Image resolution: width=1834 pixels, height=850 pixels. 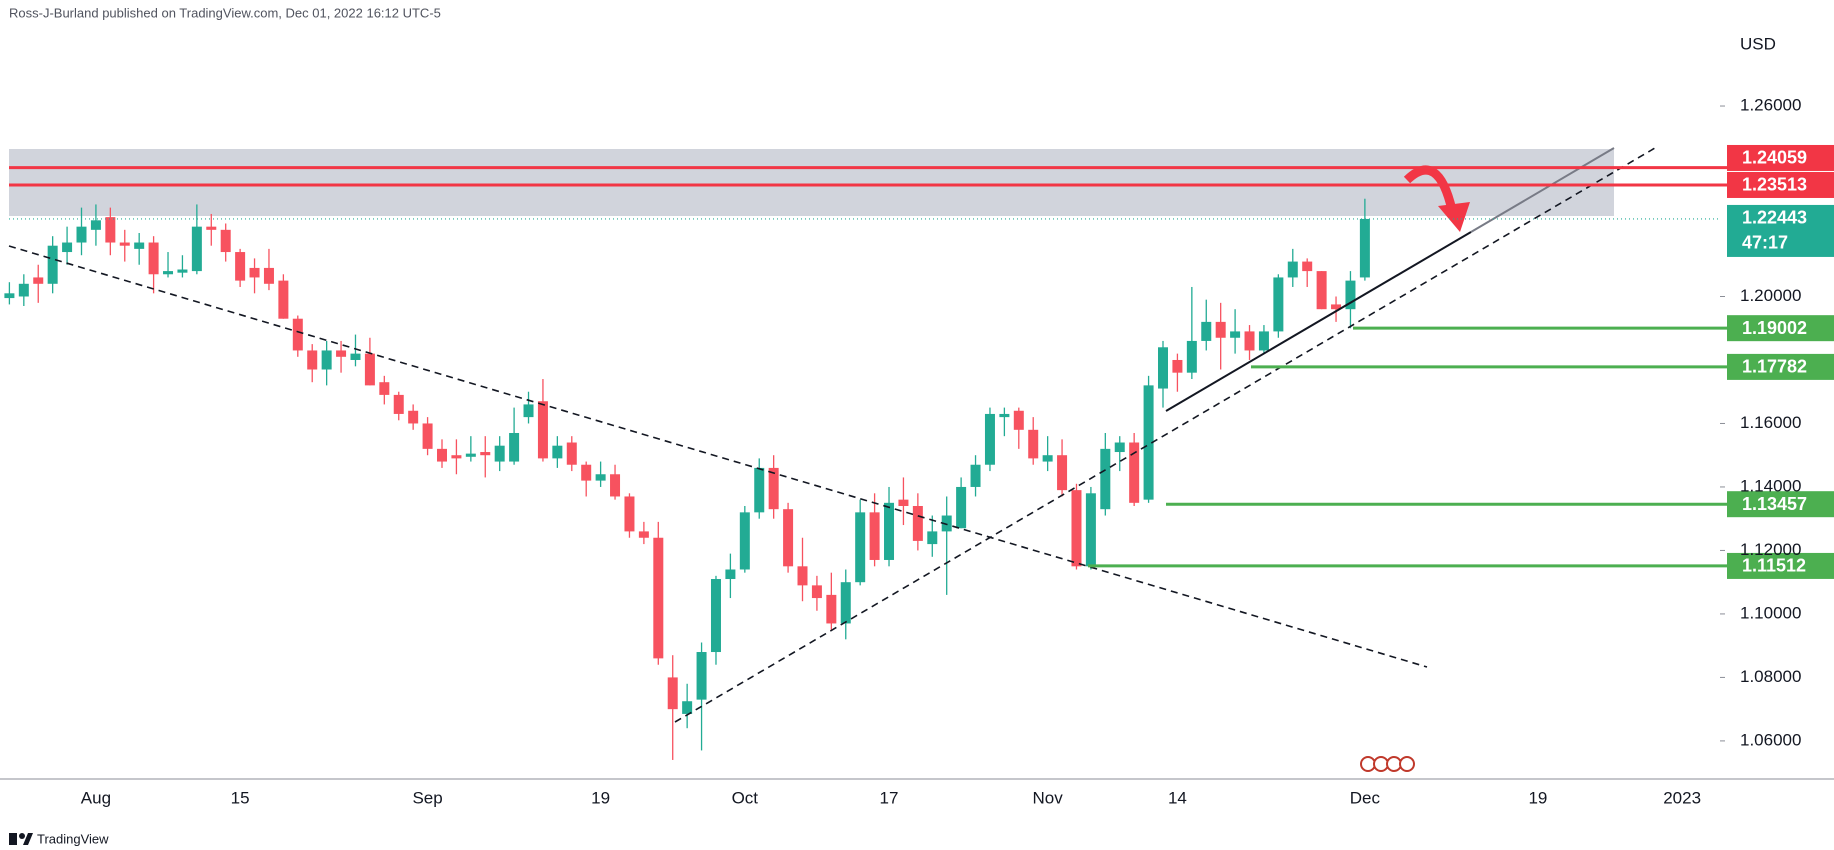 I want to click on y-tick-label: 1.14000, so click(x=1770, y=485).